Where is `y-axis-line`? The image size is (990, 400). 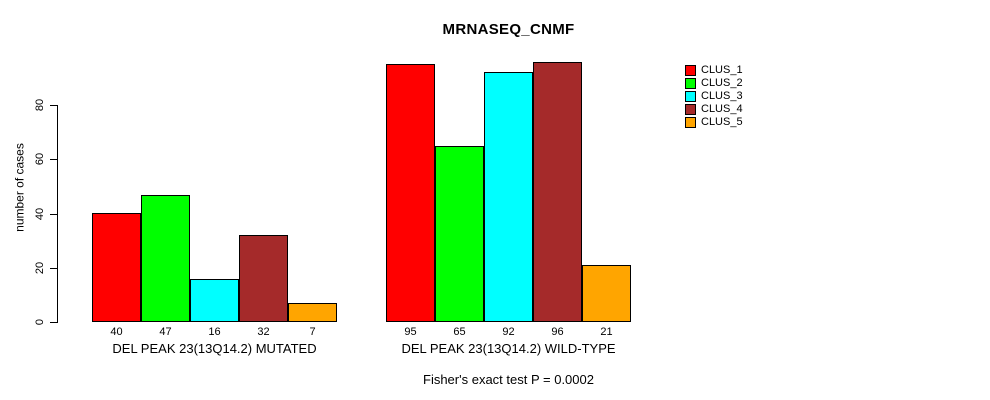
y-axis-line is located at coordinates (57, 214).